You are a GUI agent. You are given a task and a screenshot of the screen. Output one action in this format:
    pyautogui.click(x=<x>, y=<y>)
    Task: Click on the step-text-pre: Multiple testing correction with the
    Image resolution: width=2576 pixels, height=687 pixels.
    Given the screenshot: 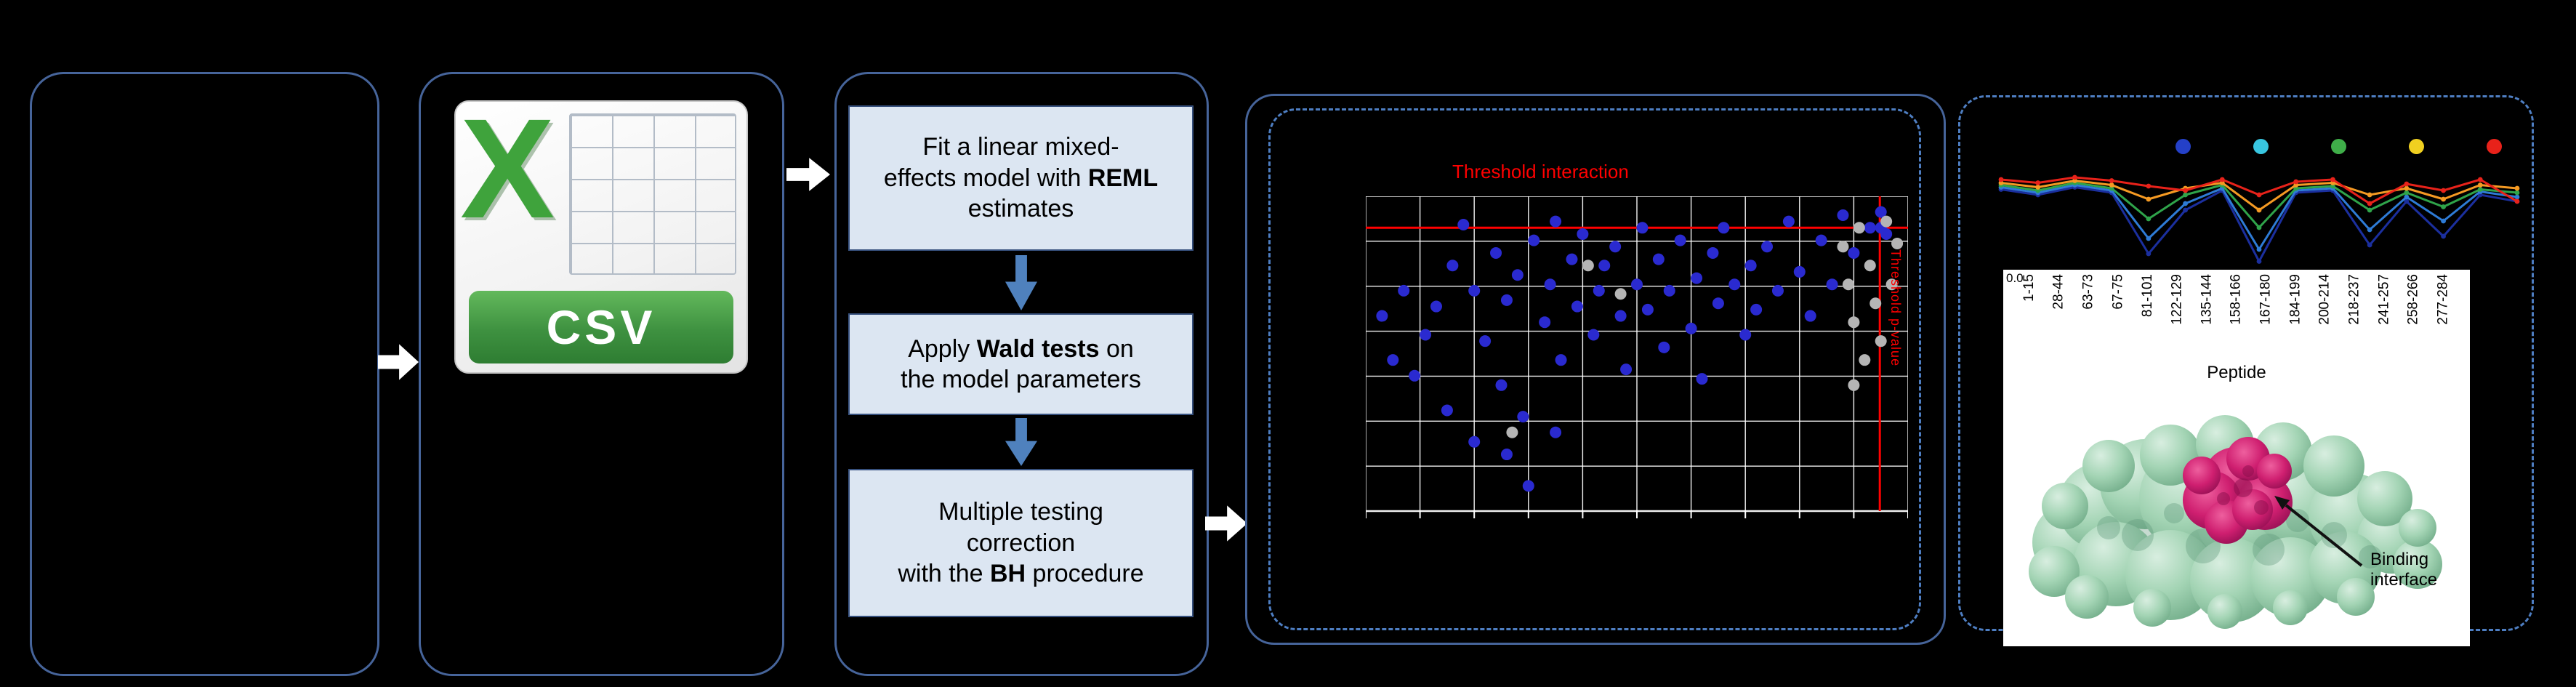 What is the action you would take?
    pyautogui.click(x=1000, y=543)
    